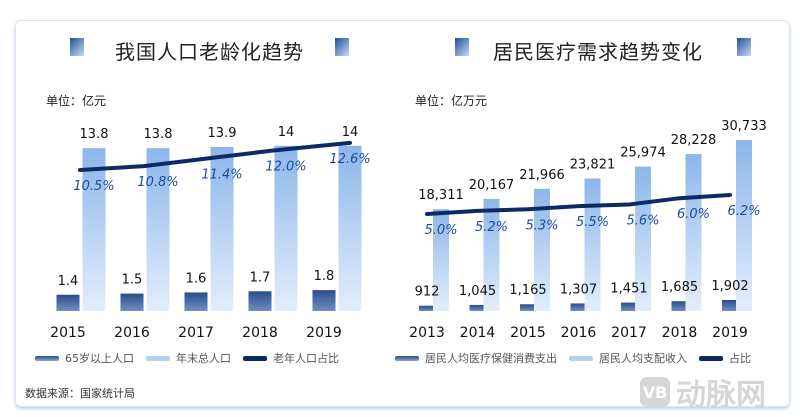  Describe the element at coordinates (99, 358) in the screenshot. I see `legend-label: 65岁以上人口` at that location.